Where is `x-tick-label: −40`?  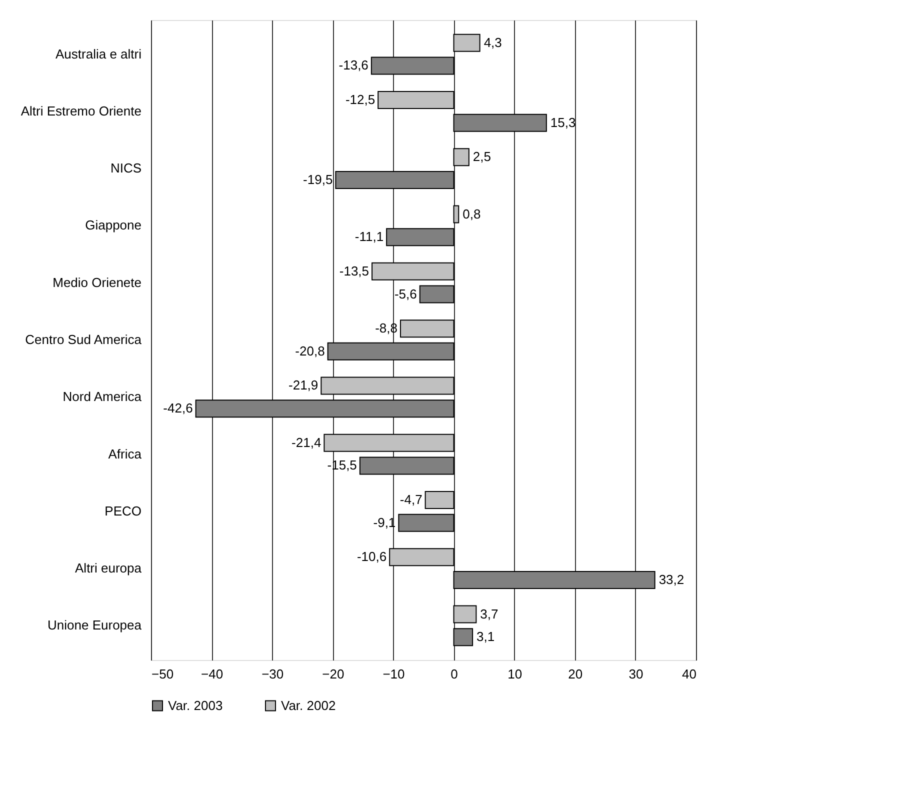 x-tick-label: −40 is located at coordinates (212, 674).